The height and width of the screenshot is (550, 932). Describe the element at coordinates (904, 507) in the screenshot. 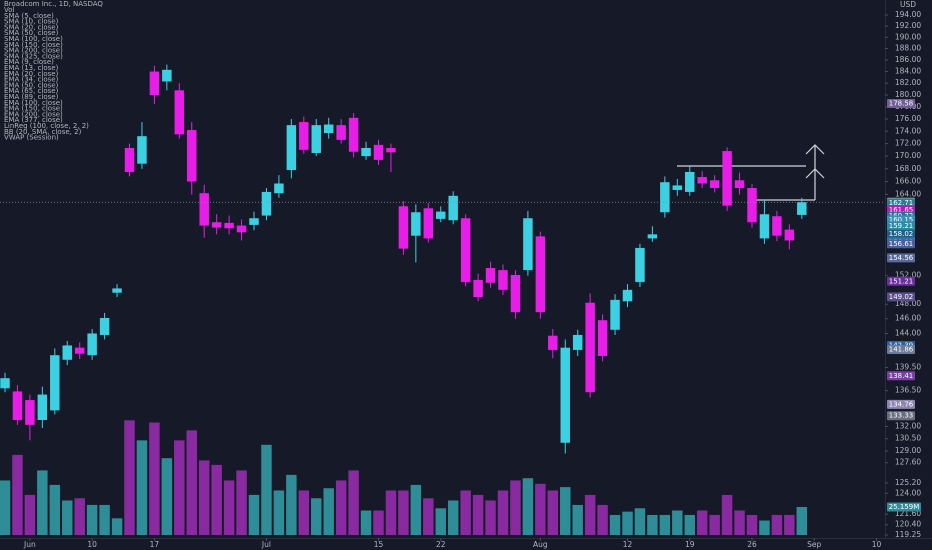

I see `volume-badge` at that location.